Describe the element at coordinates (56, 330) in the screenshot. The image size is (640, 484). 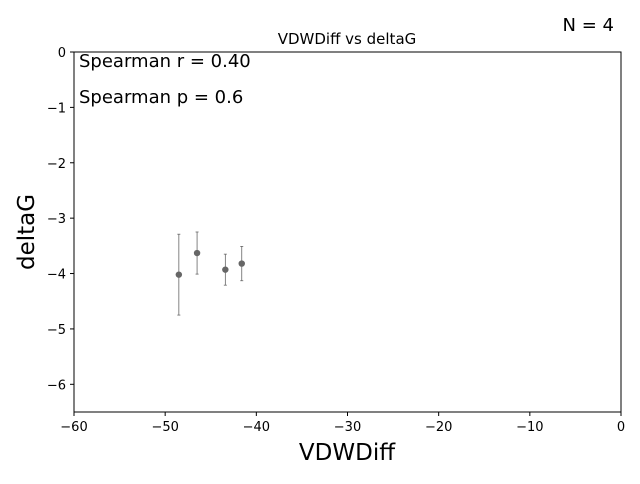
I see `y-tick-label: −5` at that location.